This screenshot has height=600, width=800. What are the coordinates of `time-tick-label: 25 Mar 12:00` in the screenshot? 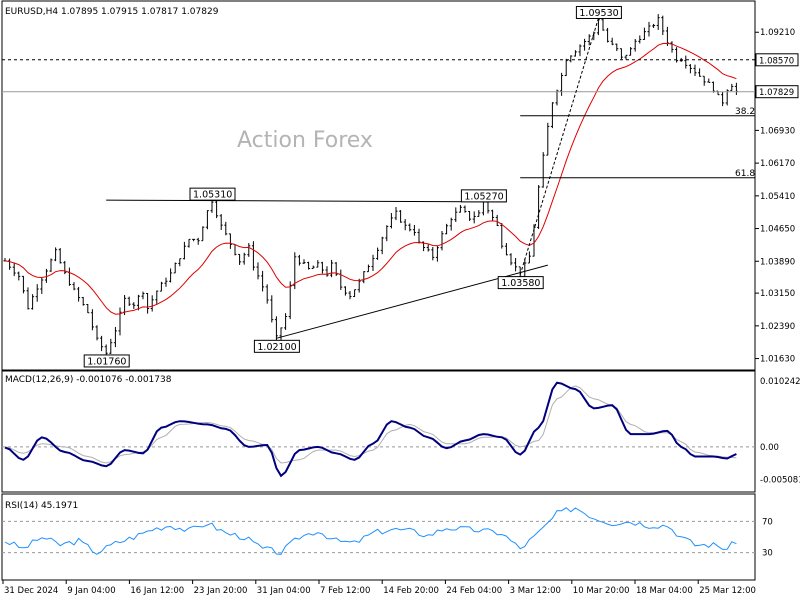 It's located at (727, 591).